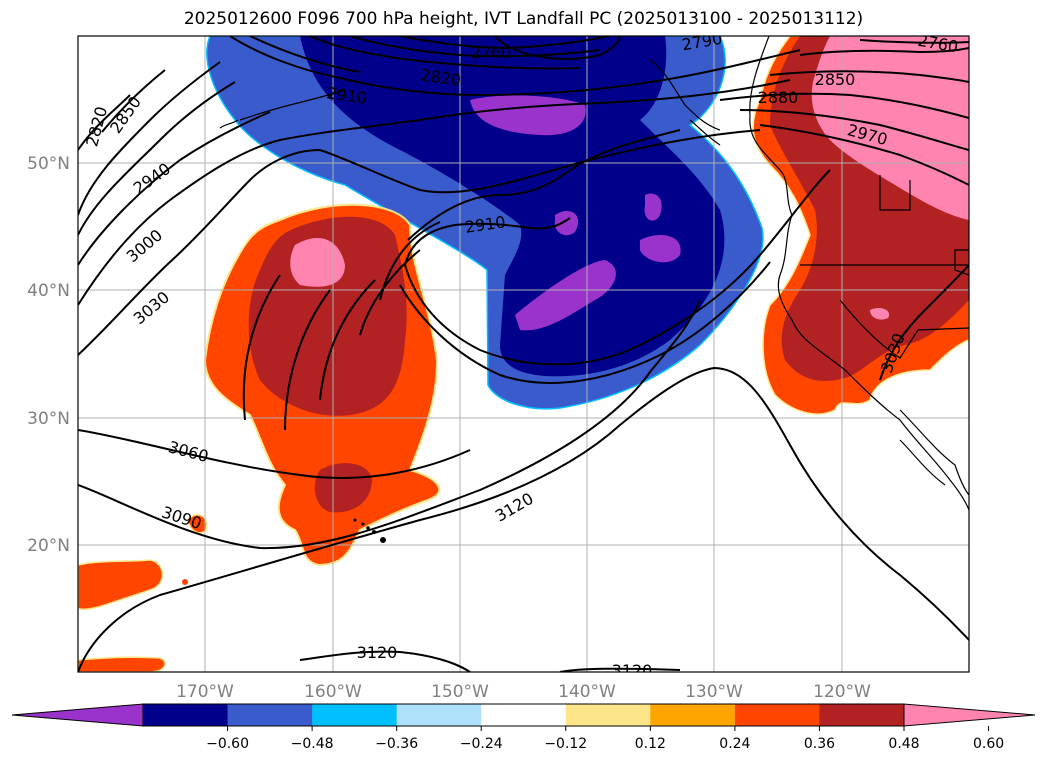 The image size is (1047, 765). I want to click on colorbar-tick-label: −0.48, so click(312, 744).